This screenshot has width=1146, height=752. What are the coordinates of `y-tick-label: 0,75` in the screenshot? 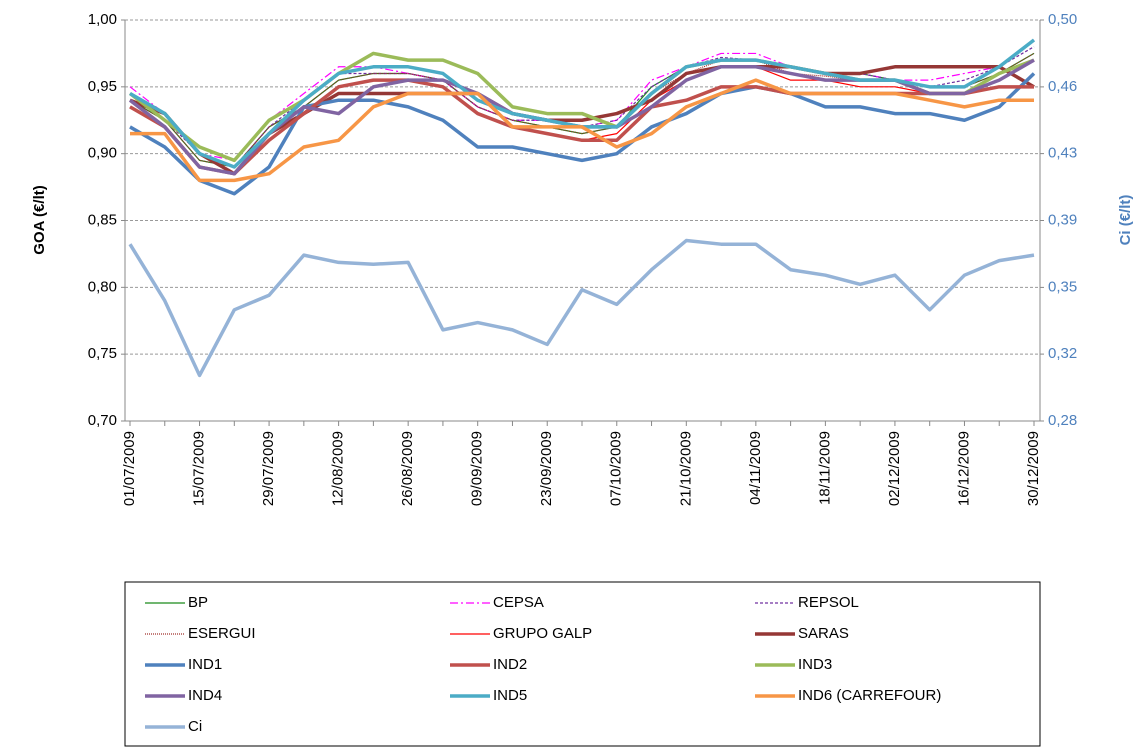 It's located at (102, 353).